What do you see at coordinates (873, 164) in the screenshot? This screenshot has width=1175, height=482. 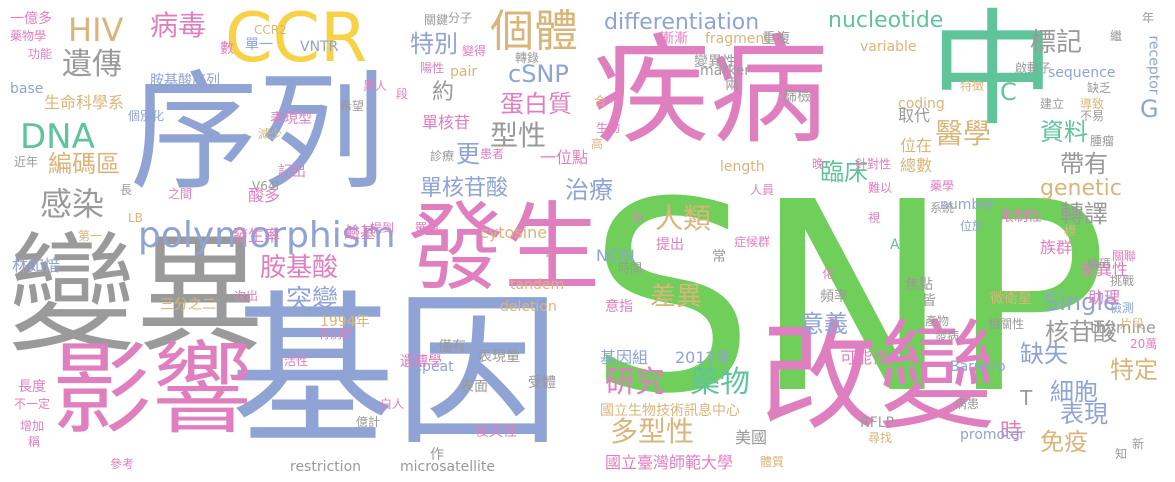 I see `cloud-word: 針對性` at bounding box center [873, 164].